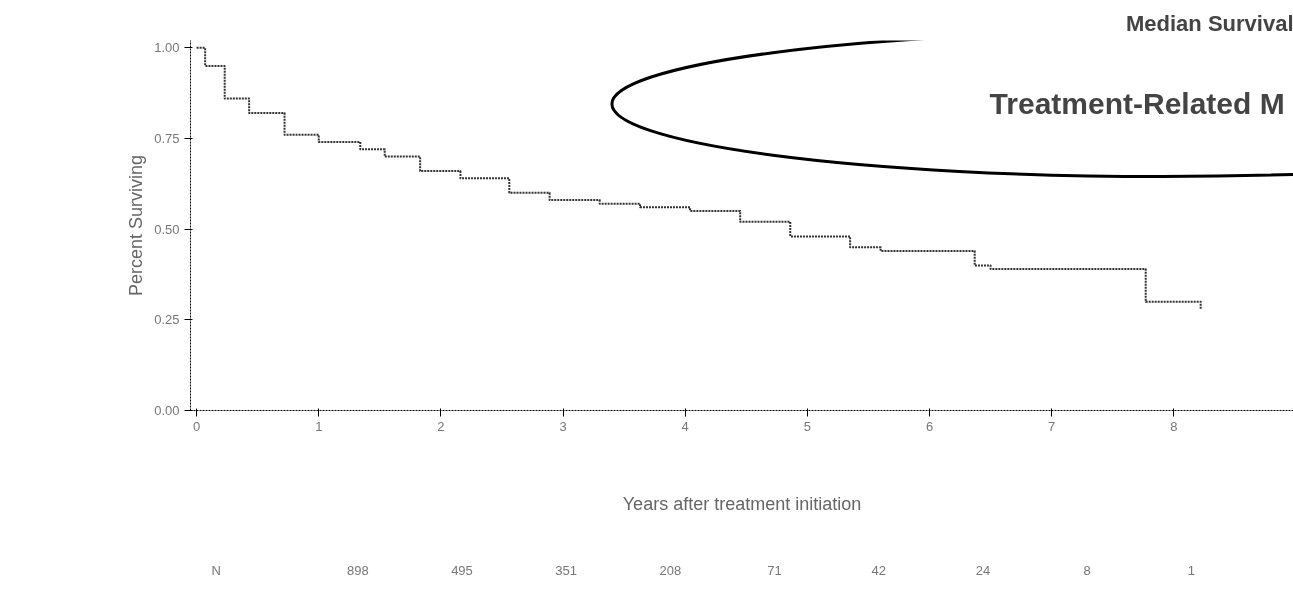 Image resolution: width=1293 pixels, height=600 pixels. Describe the element at coordinates (136, 225) in the screenshot. I see `y-axis-title: Percent Surviving` at that location.